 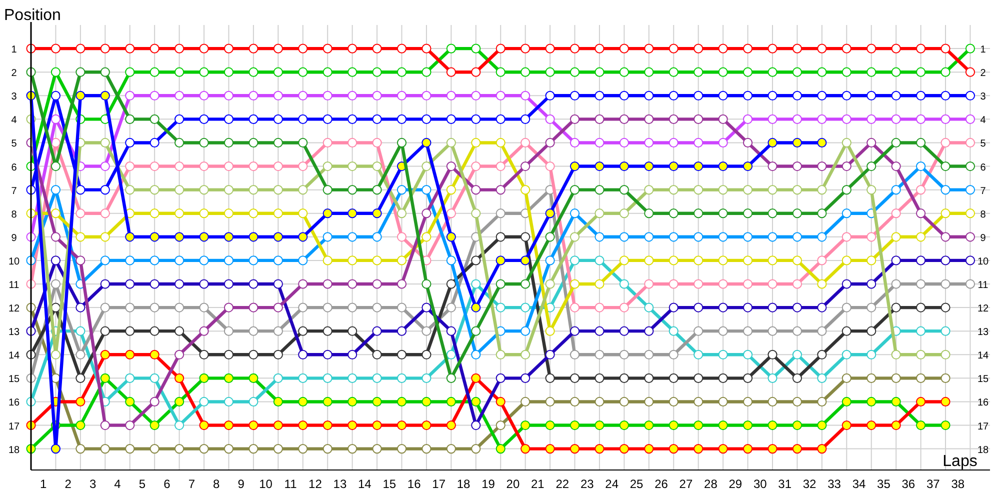 What do you see at coordinates (14, 214) in the screenshot?
I see `y-tick-label: 8` at bounding box center [14, 214].